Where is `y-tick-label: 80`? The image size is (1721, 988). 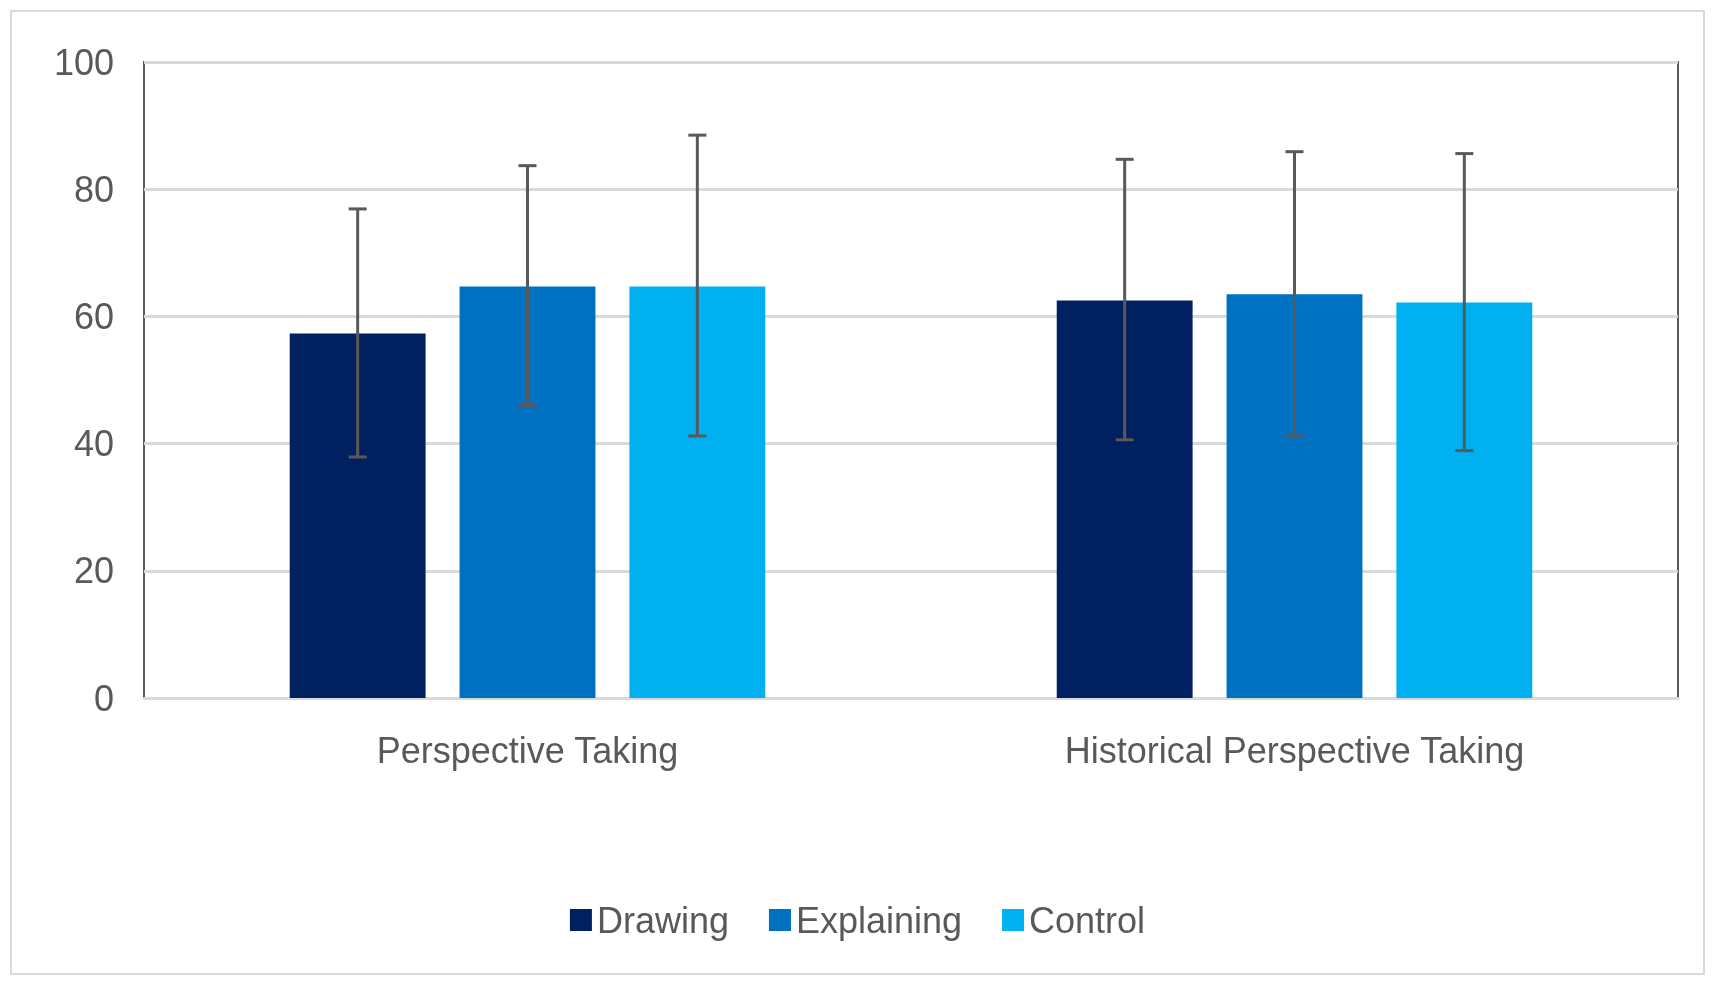 y-tick-label: 80 is located at coordinates (93, 189).